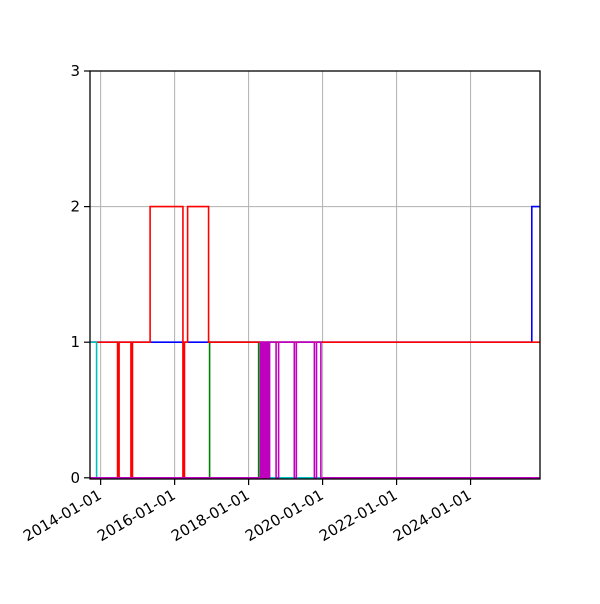 The width and height of the screenshot is (600, 604). Describe the element at coordinates (75, 71) in the screenshot. I see `y-tick-label: 3` at that location.